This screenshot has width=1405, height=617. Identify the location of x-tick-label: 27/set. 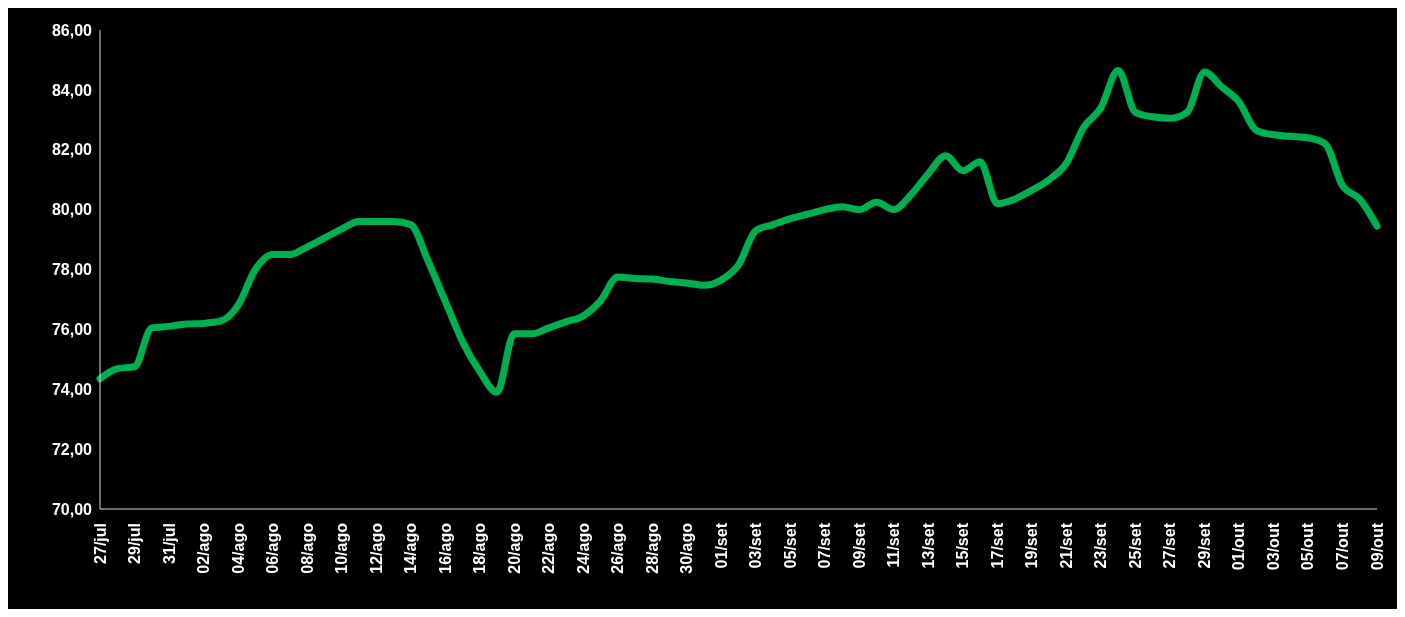
(1170, 545).